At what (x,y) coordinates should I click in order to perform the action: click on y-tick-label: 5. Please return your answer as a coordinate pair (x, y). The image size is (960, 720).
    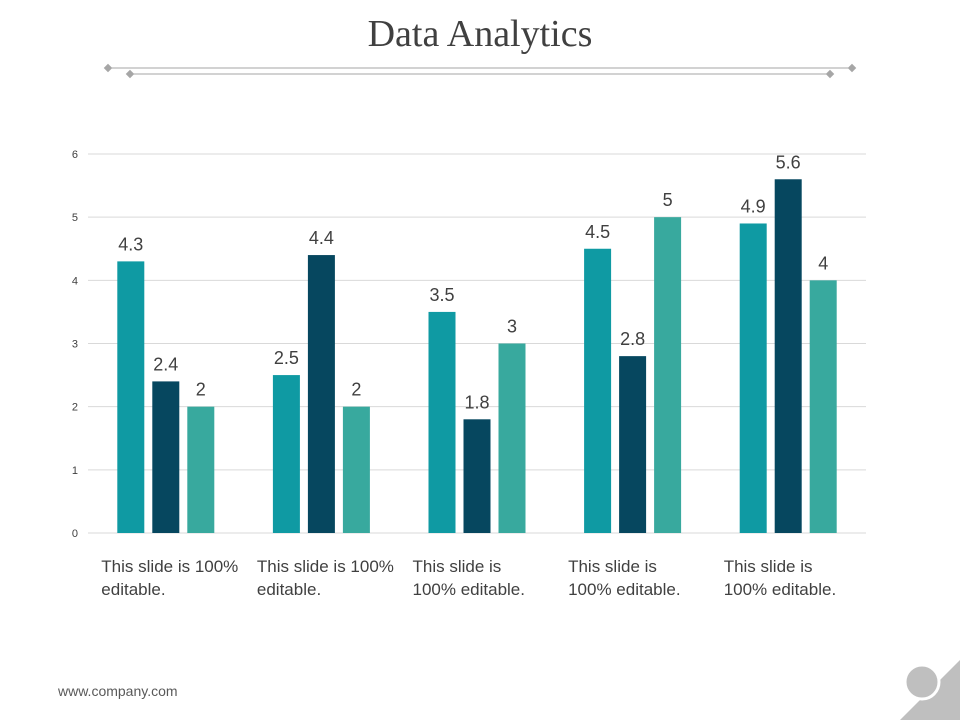
    Looking at the image, I should click on (75, 218).